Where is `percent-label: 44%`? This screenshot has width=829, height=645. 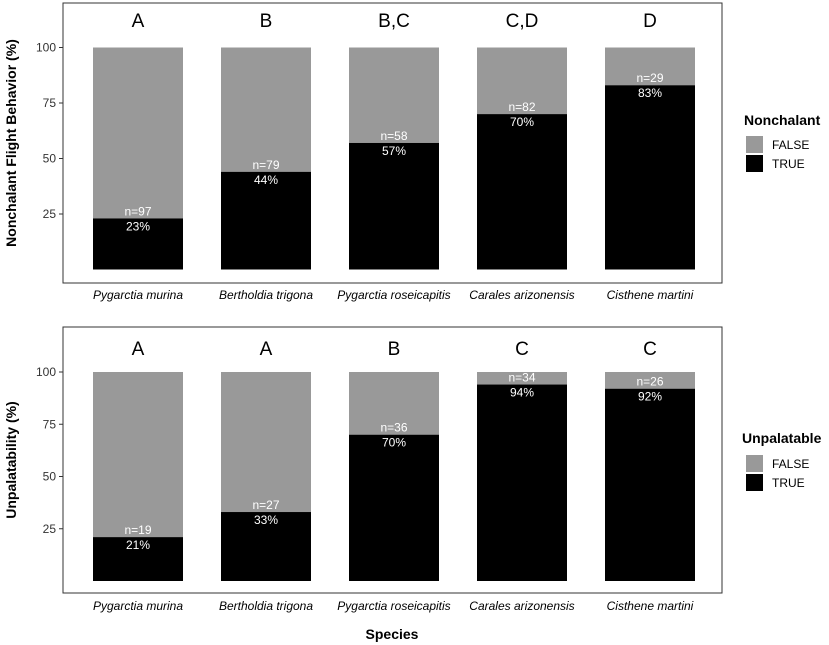 percent-label: 44% is located at coordinates (266, 180).